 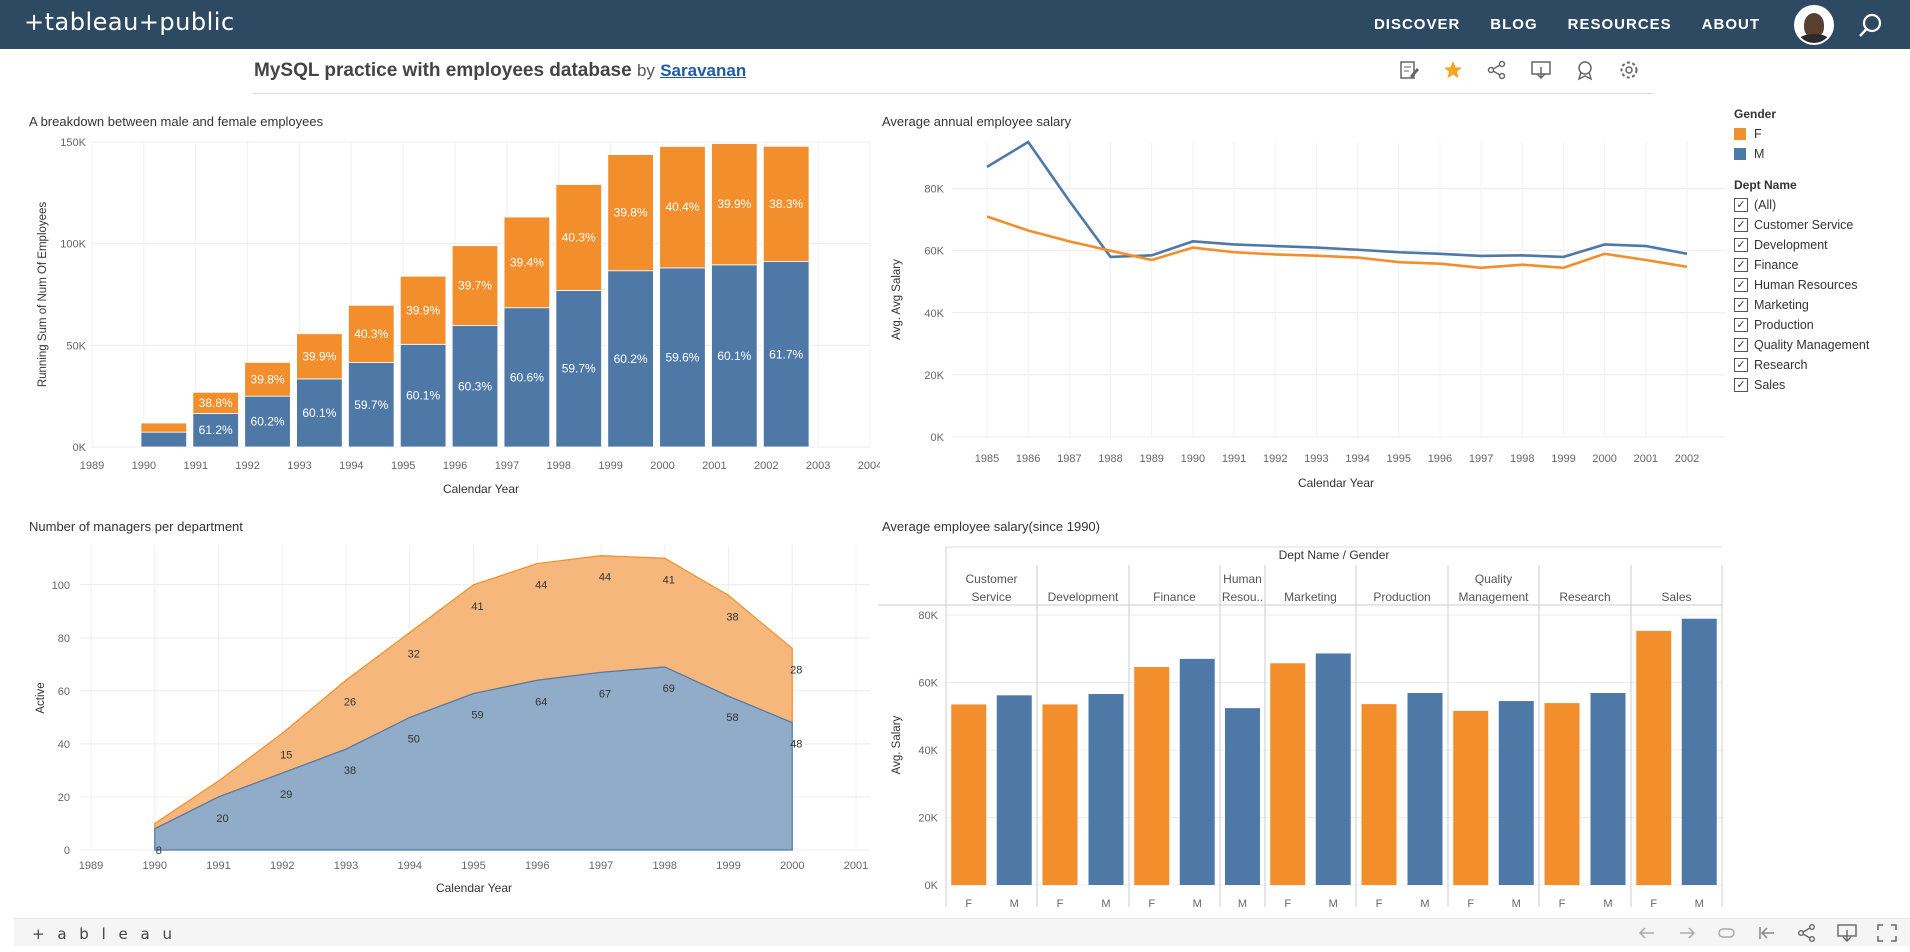 What do you see at coordinates (1781, 305) in the screenshot?
I see `dept-filter-label: Marketing` at bounding box center [1781, 305].